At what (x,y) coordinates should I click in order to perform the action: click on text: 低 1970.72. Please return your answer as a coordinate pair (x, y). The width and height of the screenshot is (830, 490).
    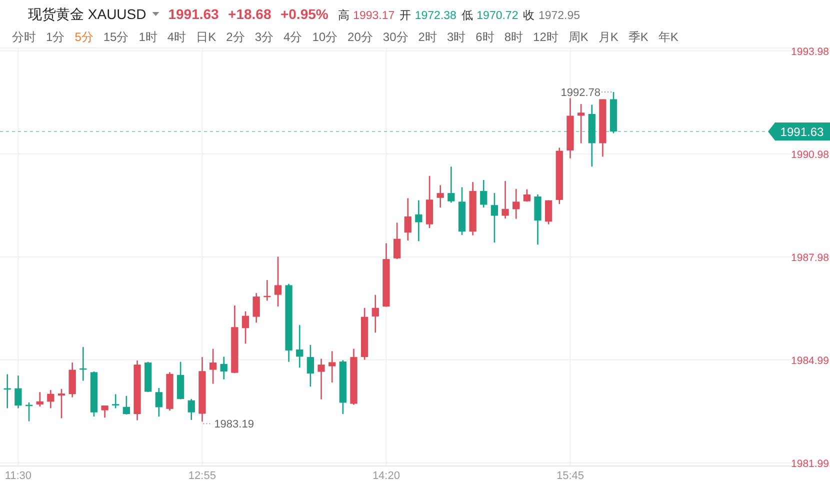
    Looking at the image, I should click on (489, 15).